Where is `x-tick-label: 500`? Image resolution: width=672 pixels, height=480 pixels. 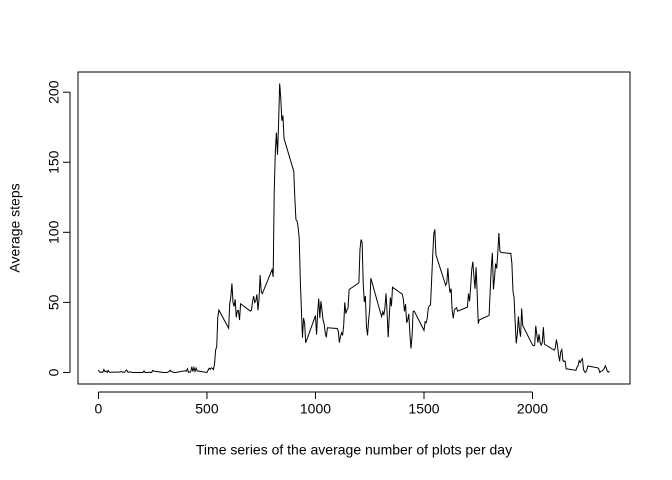 x-tick-label: 500 is located at coordinates (207, 409).